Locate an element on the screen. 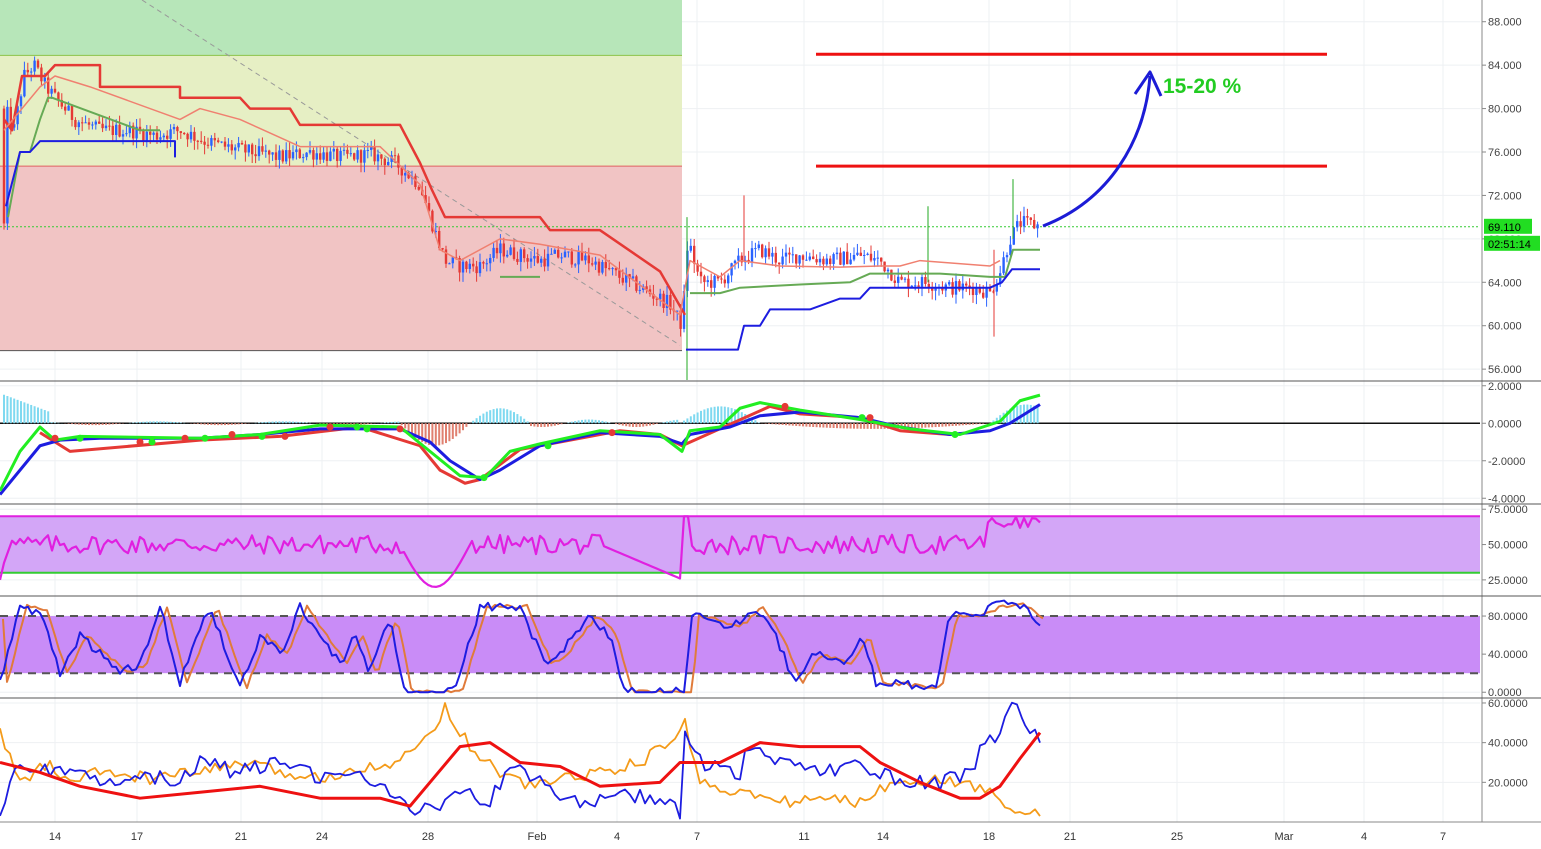 Image resolution: width=1541 pixels, height=849 pixels. xtick-label-6: 4 is located at coordinates (617, 837).